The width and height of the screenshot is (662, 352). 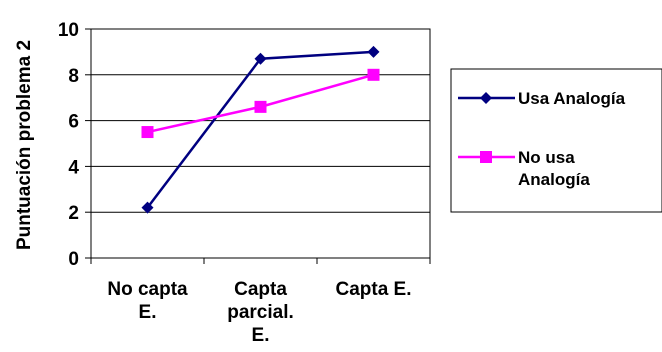 What do you see at coordinates (68, 30) in the screenshot?
I see `y-tick-label: 10` at bounding box center [68, 30].